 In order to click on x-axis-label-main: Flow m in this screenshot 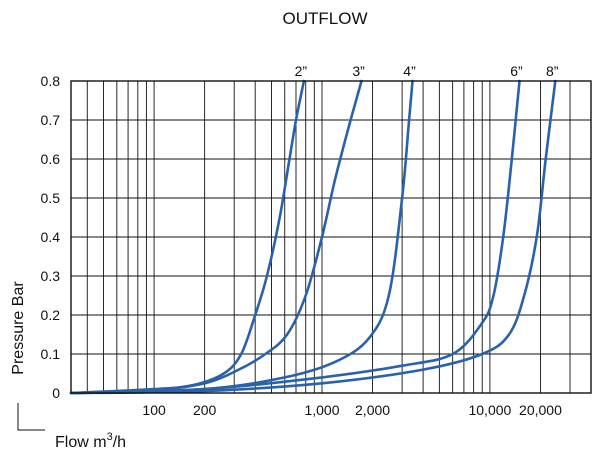, I will do `click(81, 442)`.